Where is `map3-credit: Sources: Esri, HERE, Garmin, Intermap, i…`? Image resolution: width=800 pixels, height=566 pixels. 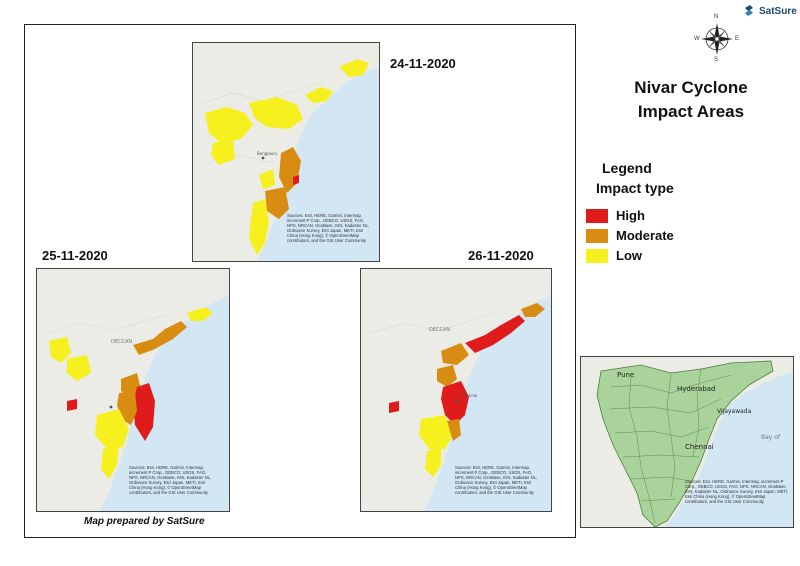
map3-credit: Sources: Esri, HERE, Garmin, Intermap, i… is located at coordinates (496, 480).